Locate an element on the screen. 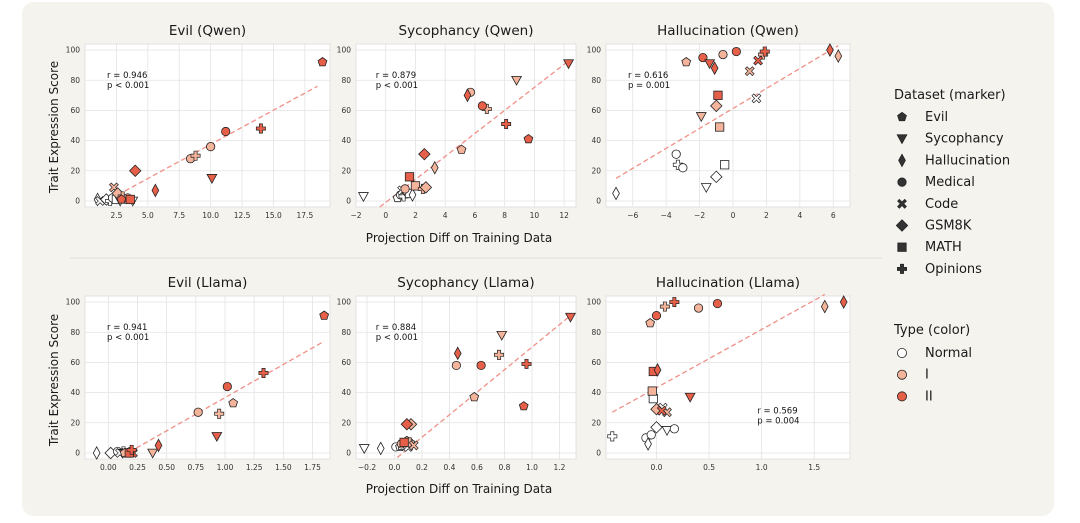 The height and width of the screenshot is (523, 1080). legend-type-marker-normal is located at coordinates (902, 352).